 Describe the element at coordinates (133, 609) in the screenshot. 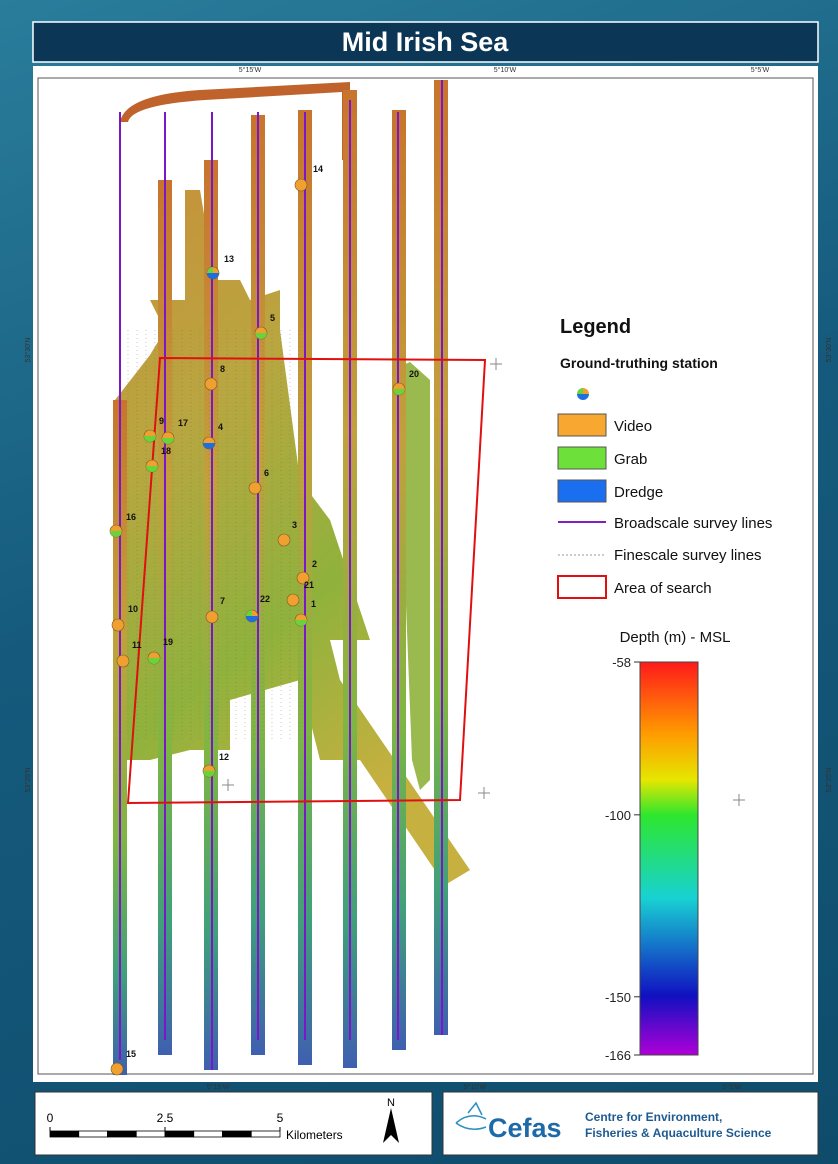

I see `station-label: 10` at that location.